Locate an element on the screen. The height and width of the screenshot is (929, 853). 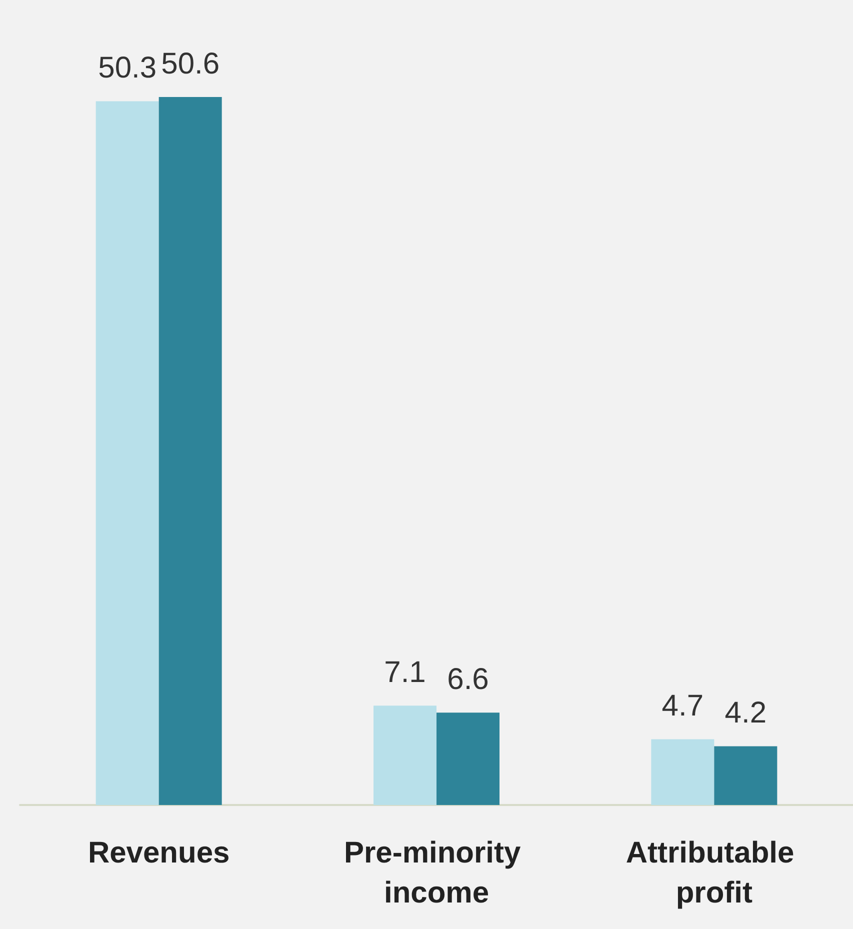
data-label: 4.2 is located at coordinates (745, 713).